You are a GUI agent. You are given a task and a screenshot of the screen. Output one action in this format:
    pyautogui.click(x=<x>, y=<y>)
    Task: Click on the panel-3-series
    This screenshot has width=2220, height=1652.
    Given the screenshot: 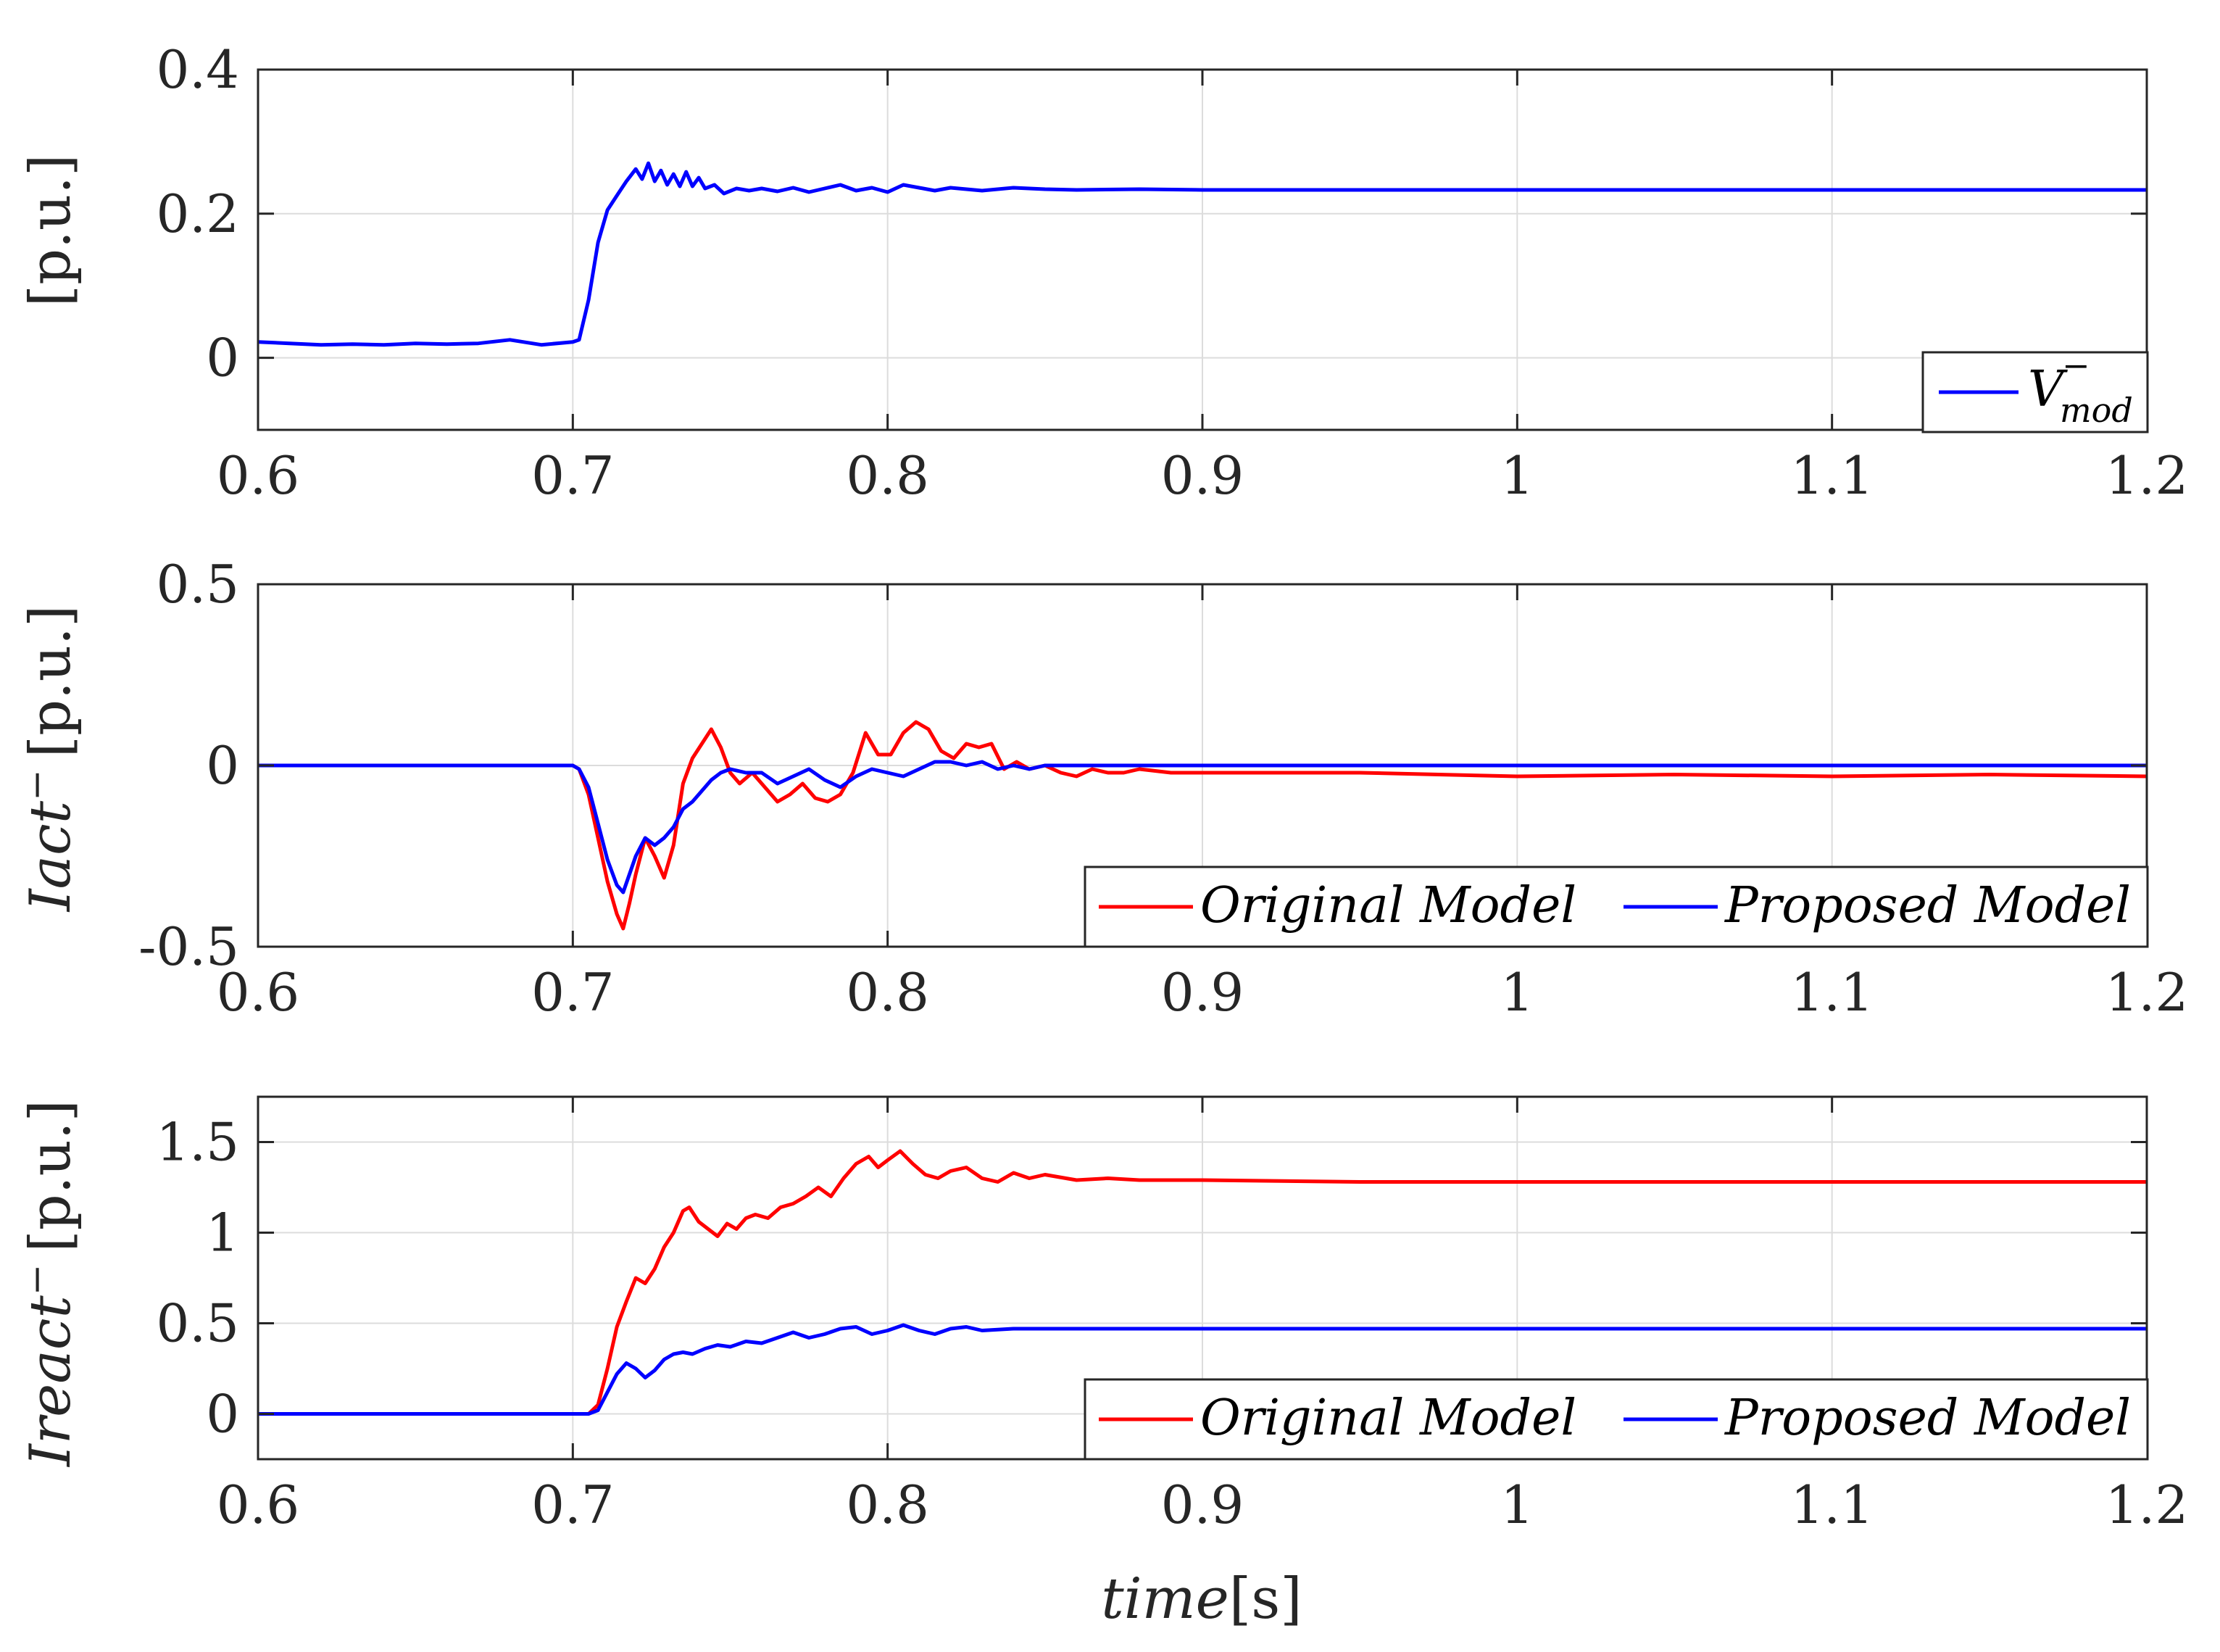 What is the action you would take?
    pyautogui.click(x=1202, y=1282)
    